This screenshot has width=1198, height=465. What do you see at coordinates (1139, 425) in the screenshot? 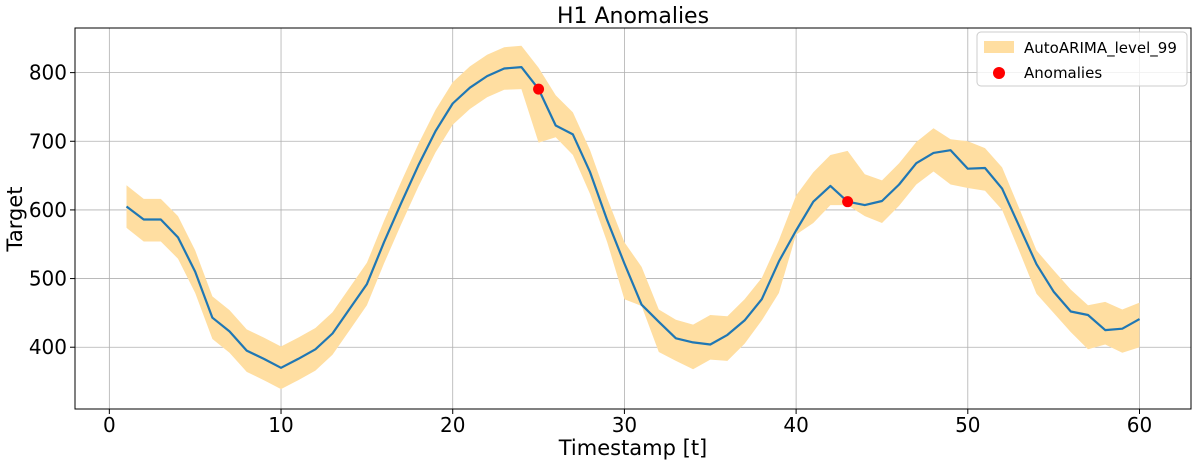
I see `x-tick-label: 60` at bounding box center [1139, 425].